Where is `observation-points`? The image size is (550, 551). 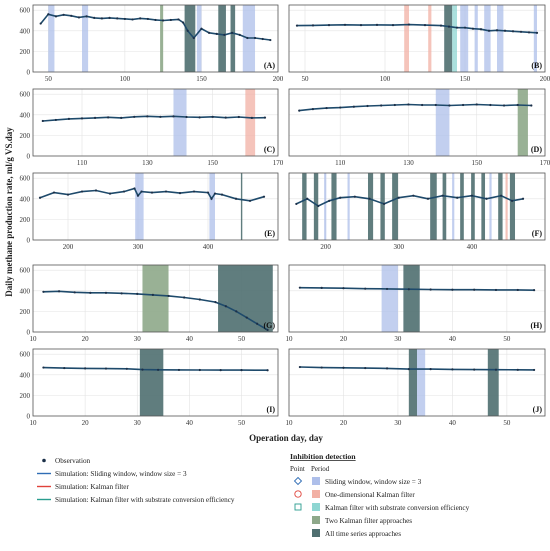 observation-points is located at coordinates (155, 369).